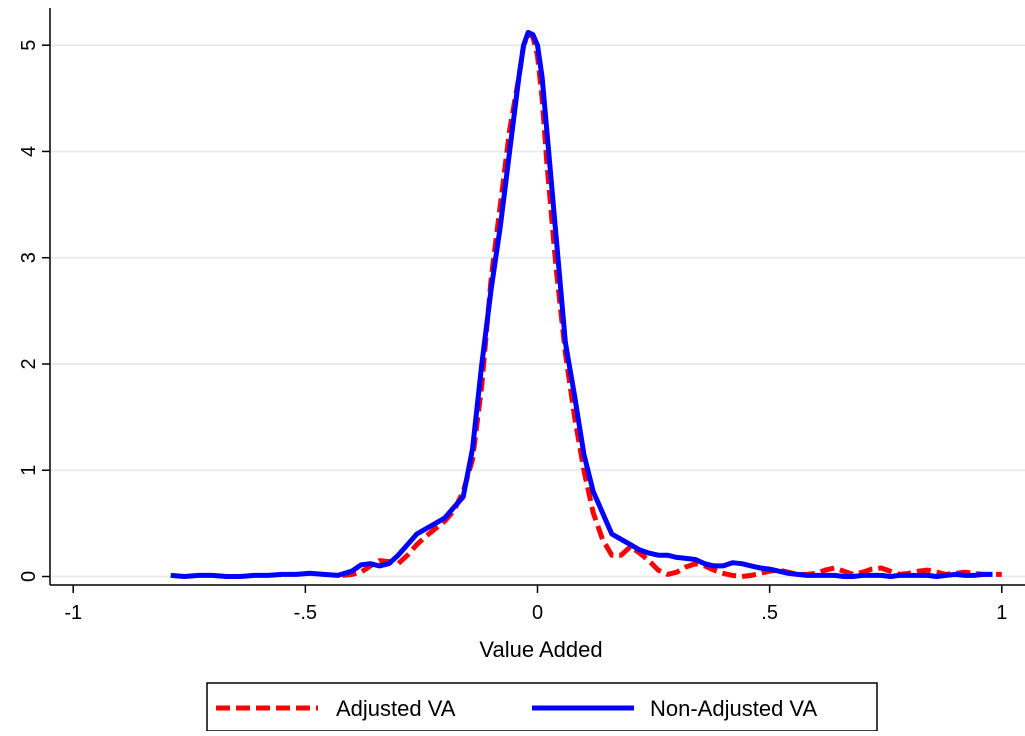 This screenshot has width=1025, height=736. I want to click on legend: Adjusted VA Non-Adjusted VA, so click(542, 707).